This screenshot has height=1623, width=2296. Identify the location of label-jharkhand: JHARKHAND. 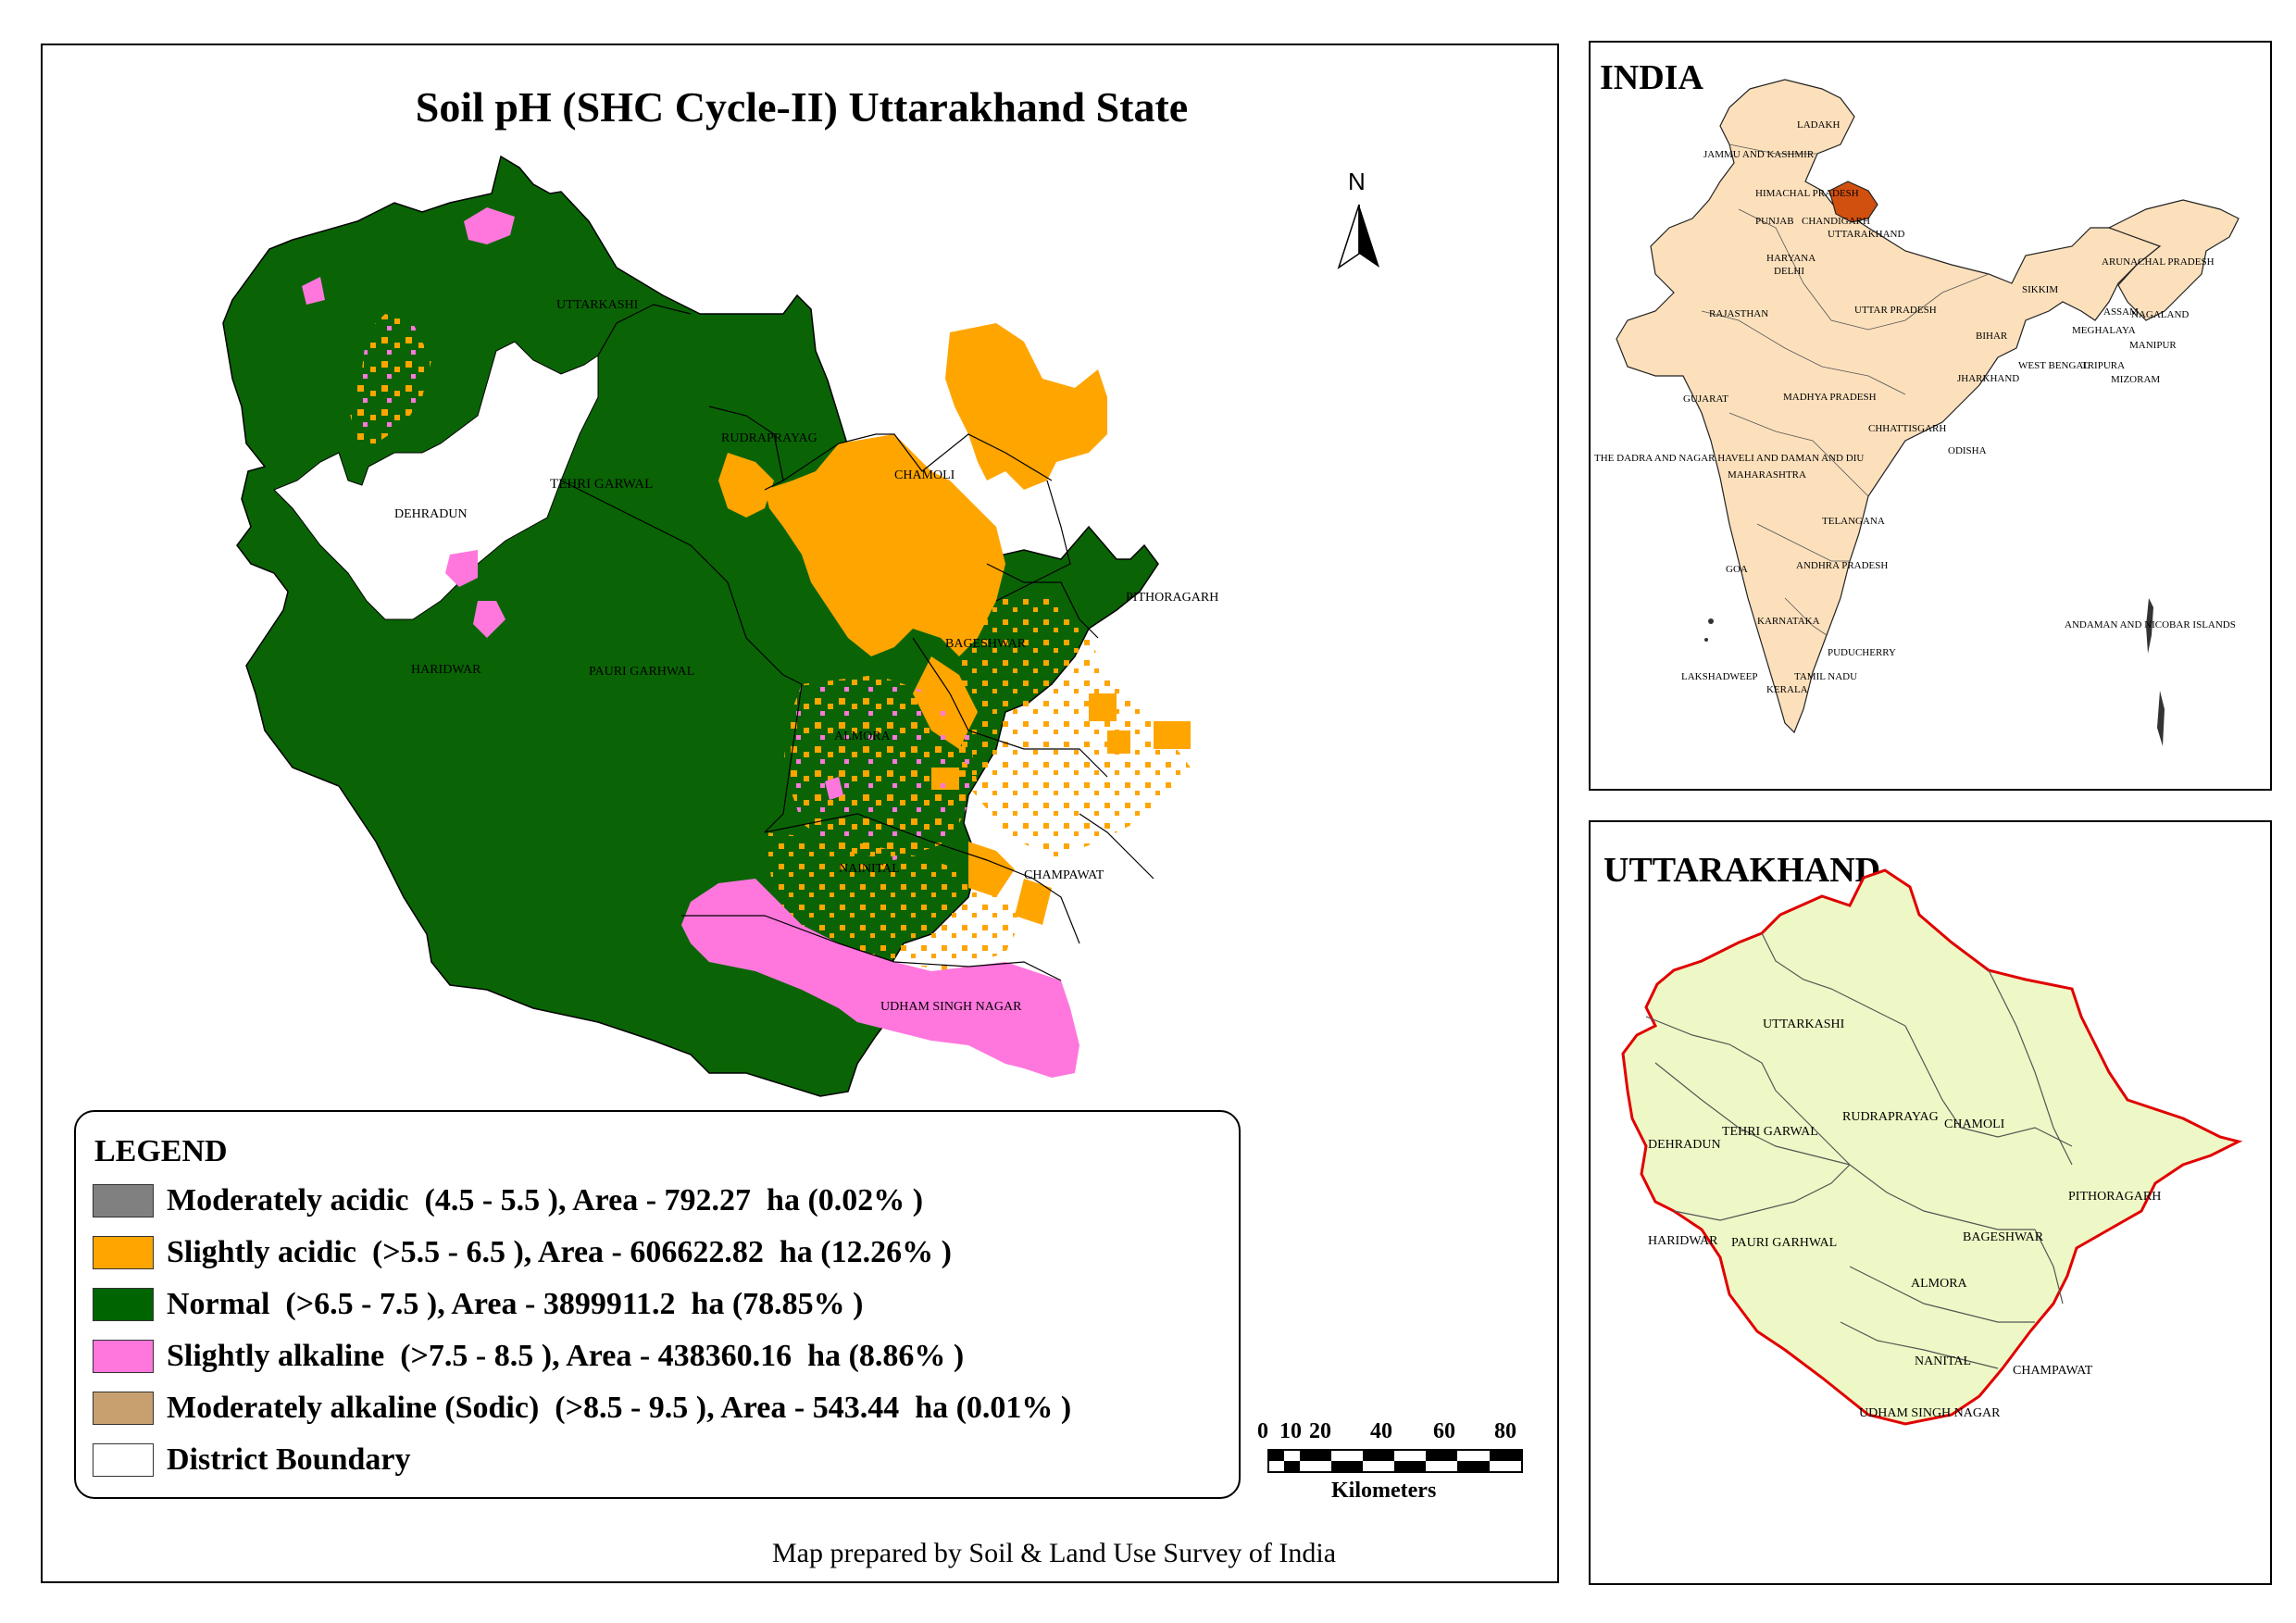
(1988, 379).